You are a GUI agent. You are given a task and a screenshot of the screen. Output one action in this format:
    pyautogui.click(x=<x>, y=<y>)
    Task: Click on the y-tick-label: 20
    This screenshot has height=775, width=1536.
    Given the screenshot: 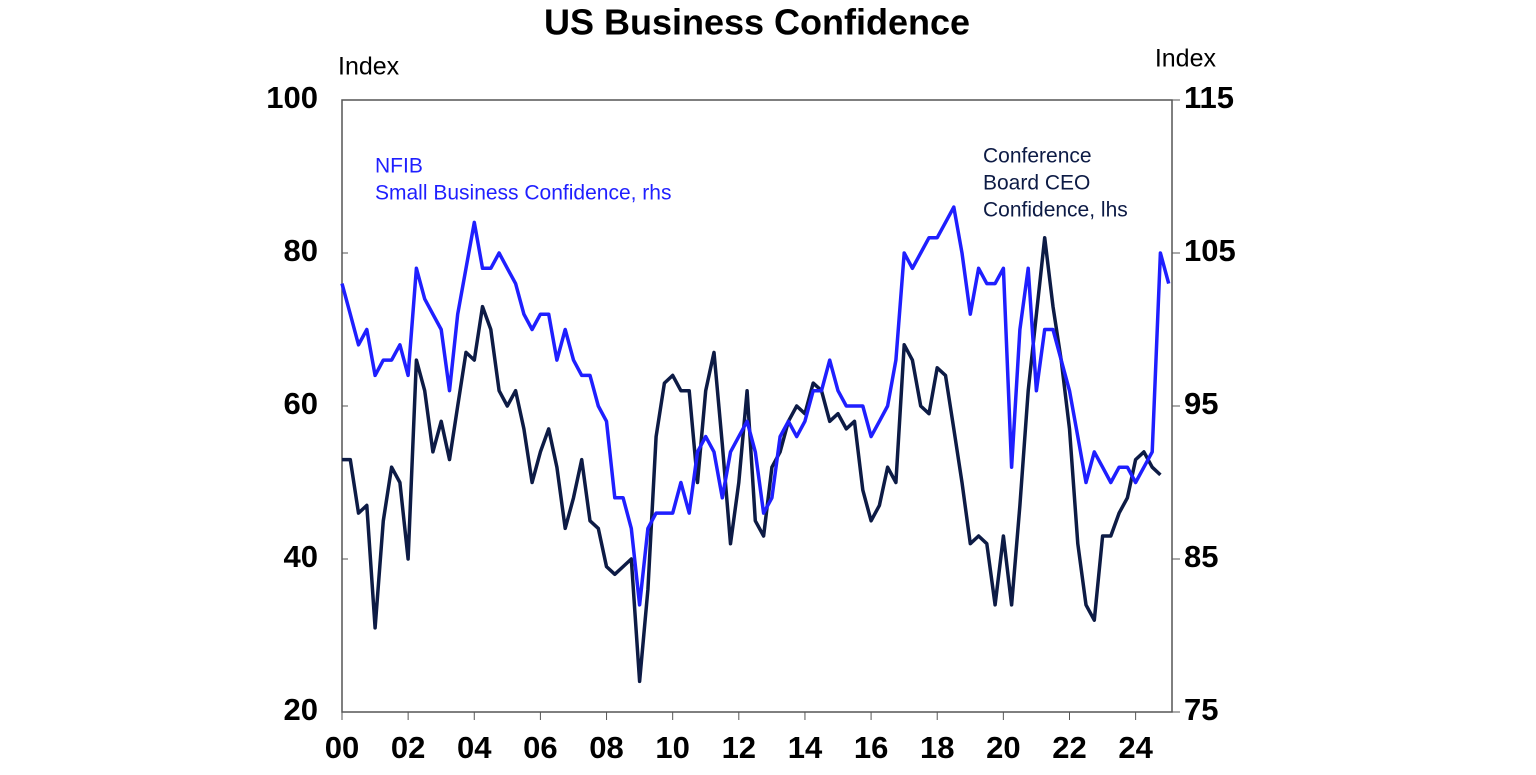 What is the action you would take?
    pyautogui.click(x=301, y=709)
    